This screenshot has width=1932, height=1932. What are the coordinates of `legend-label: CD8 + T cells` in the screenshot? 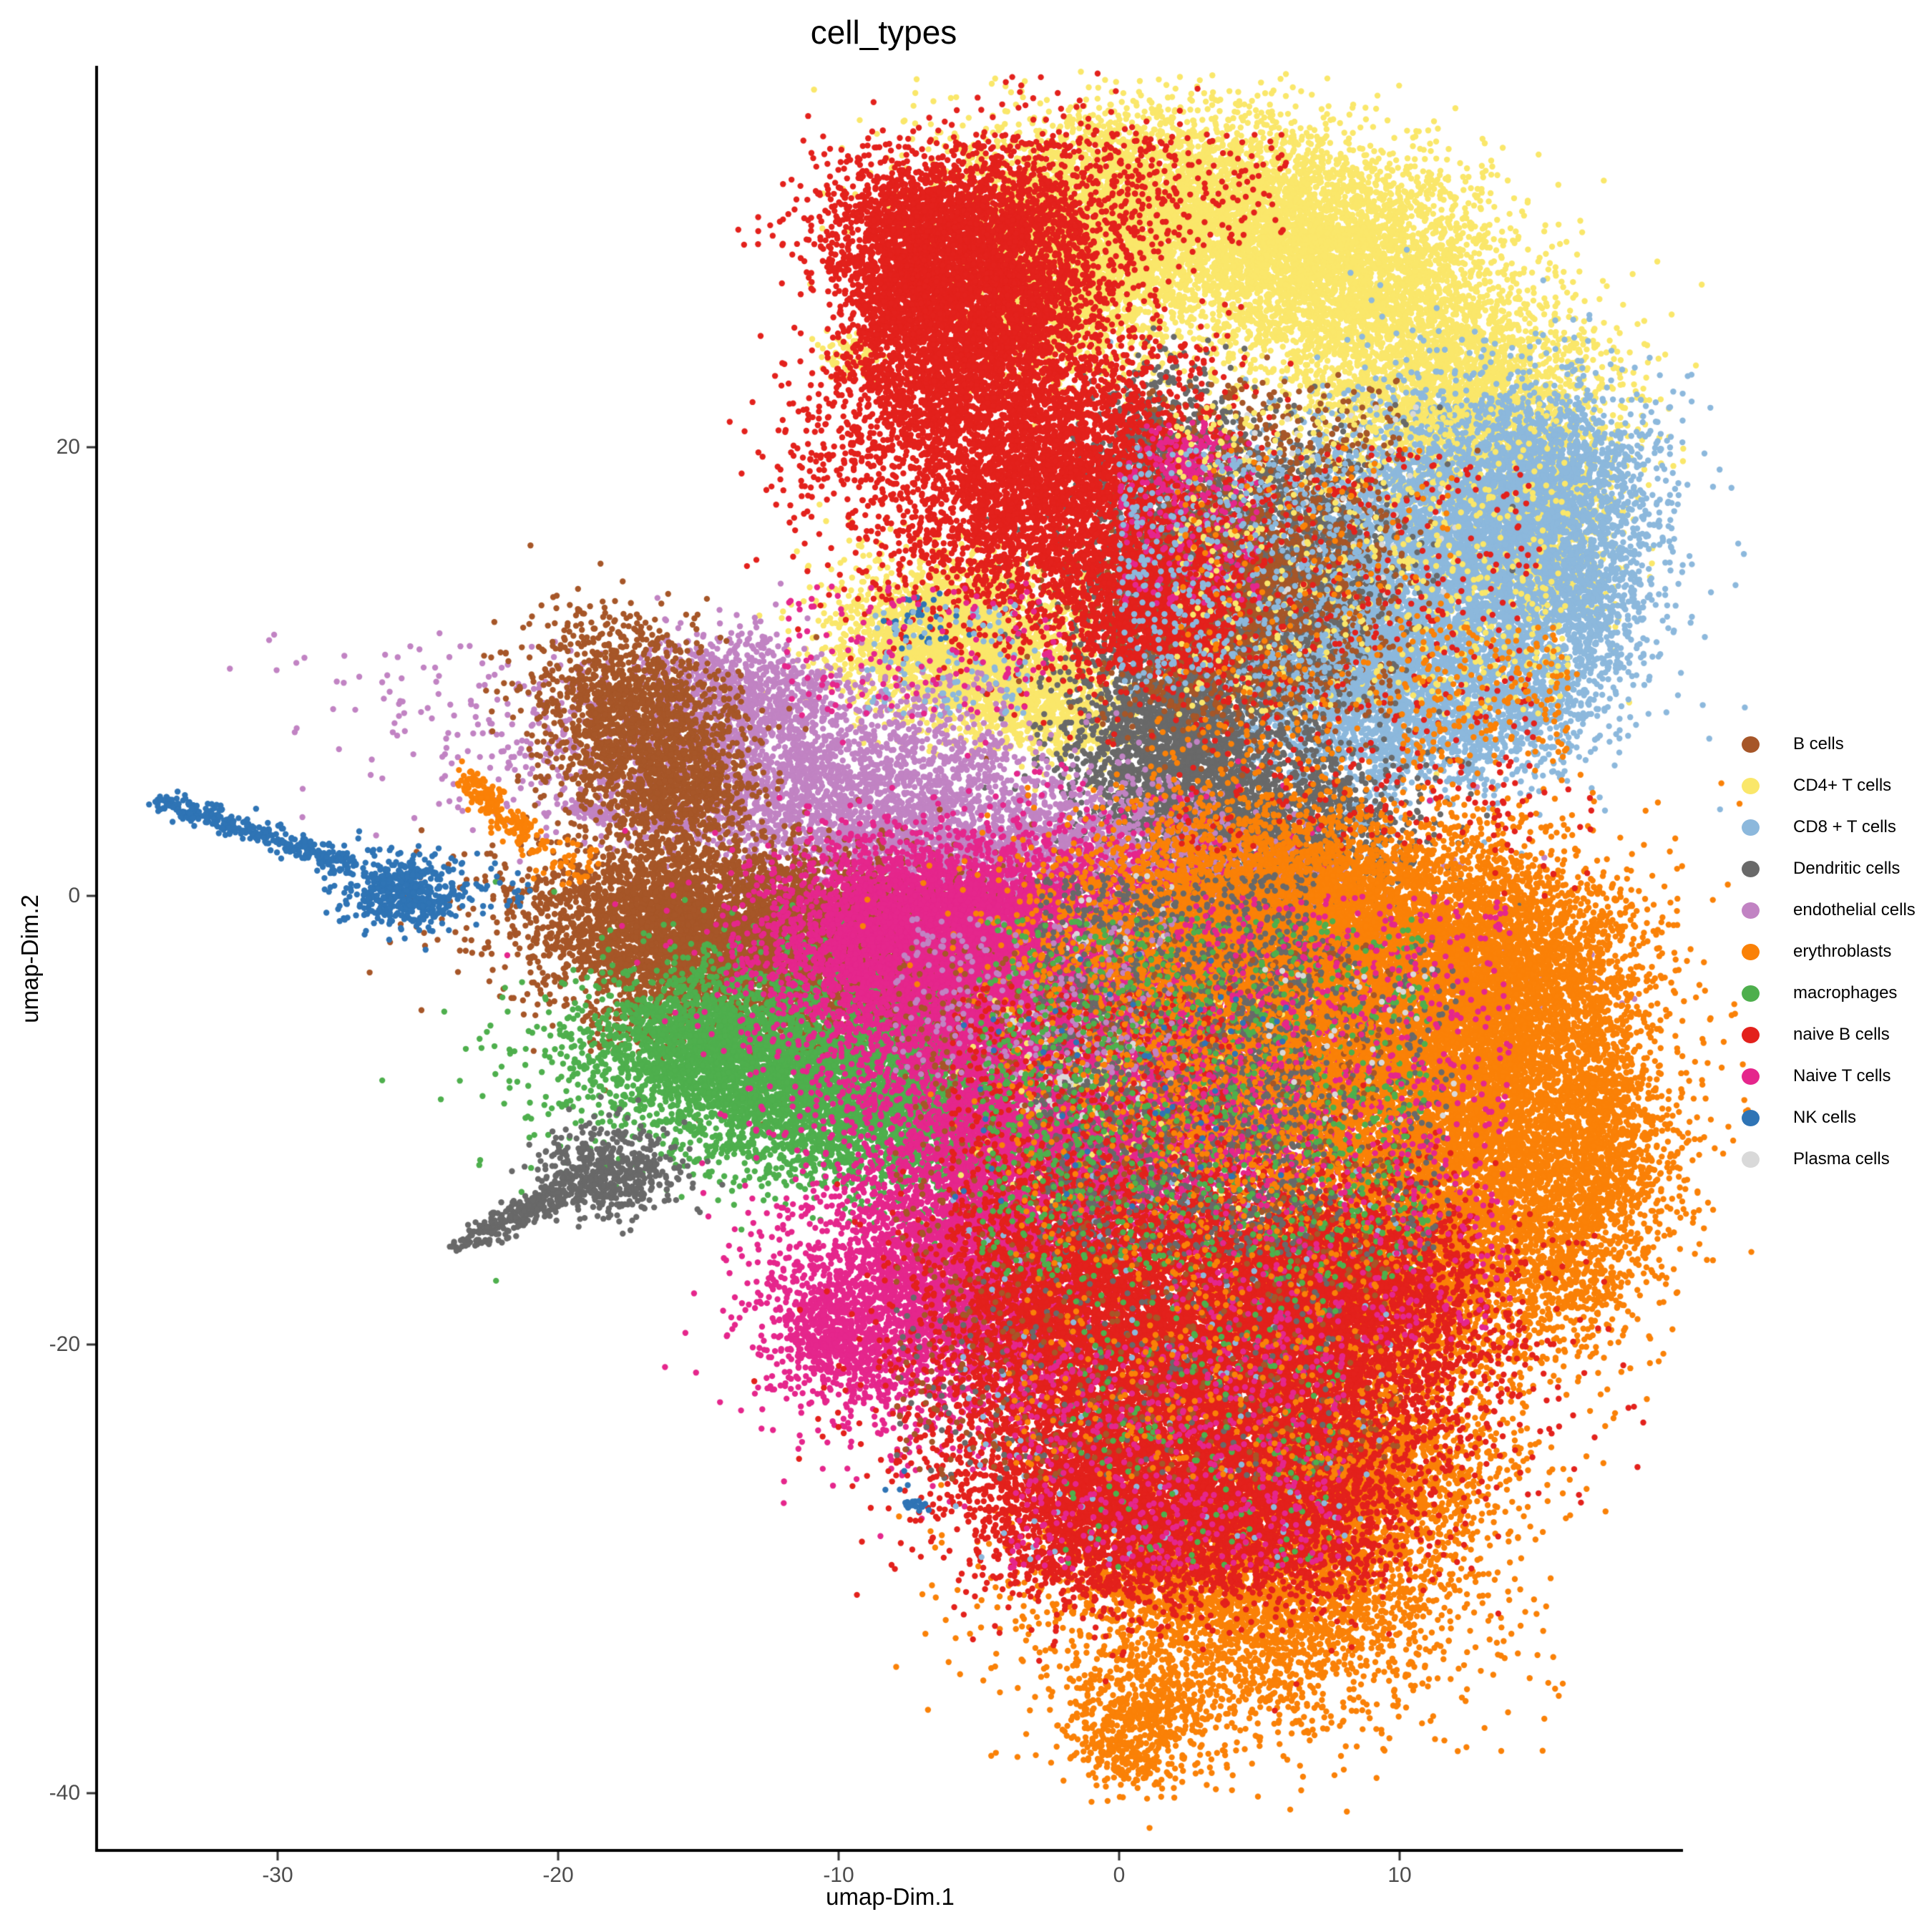 It's located at (1844, 826).